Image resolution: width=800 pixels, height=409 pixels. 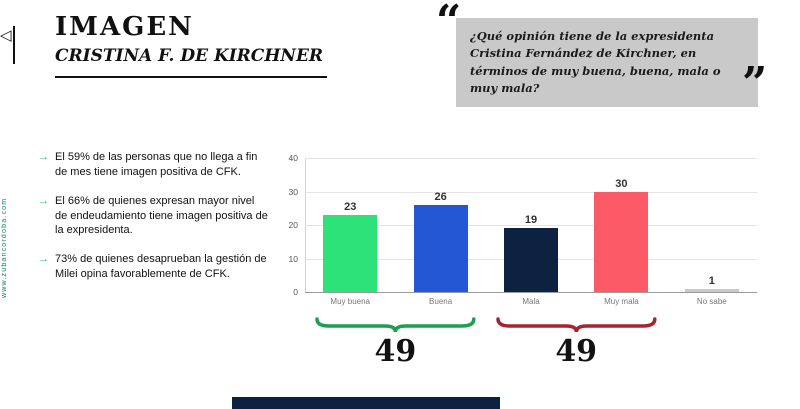 What do you see at coordinates (440, 196) in the screenshot?
I see `bar-value-label: 26` at bounding box center [440, 196].